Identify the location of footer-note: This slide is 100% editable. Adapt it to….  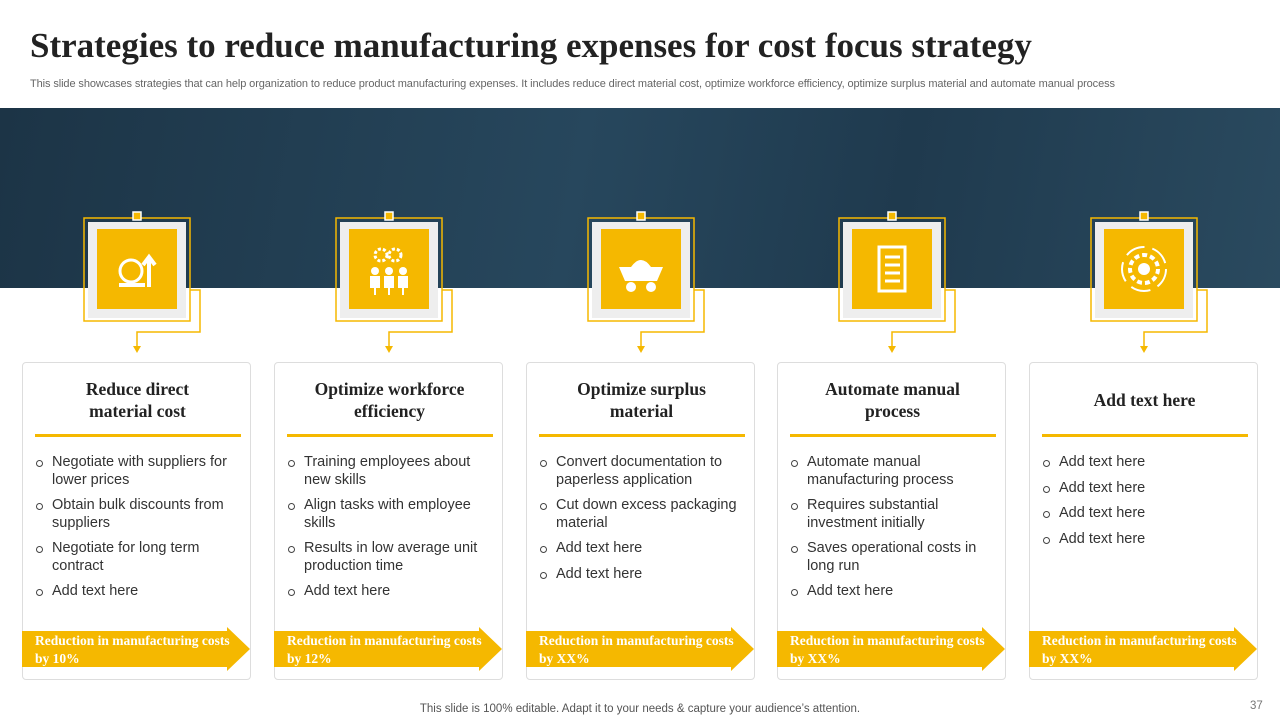
(640, 709).